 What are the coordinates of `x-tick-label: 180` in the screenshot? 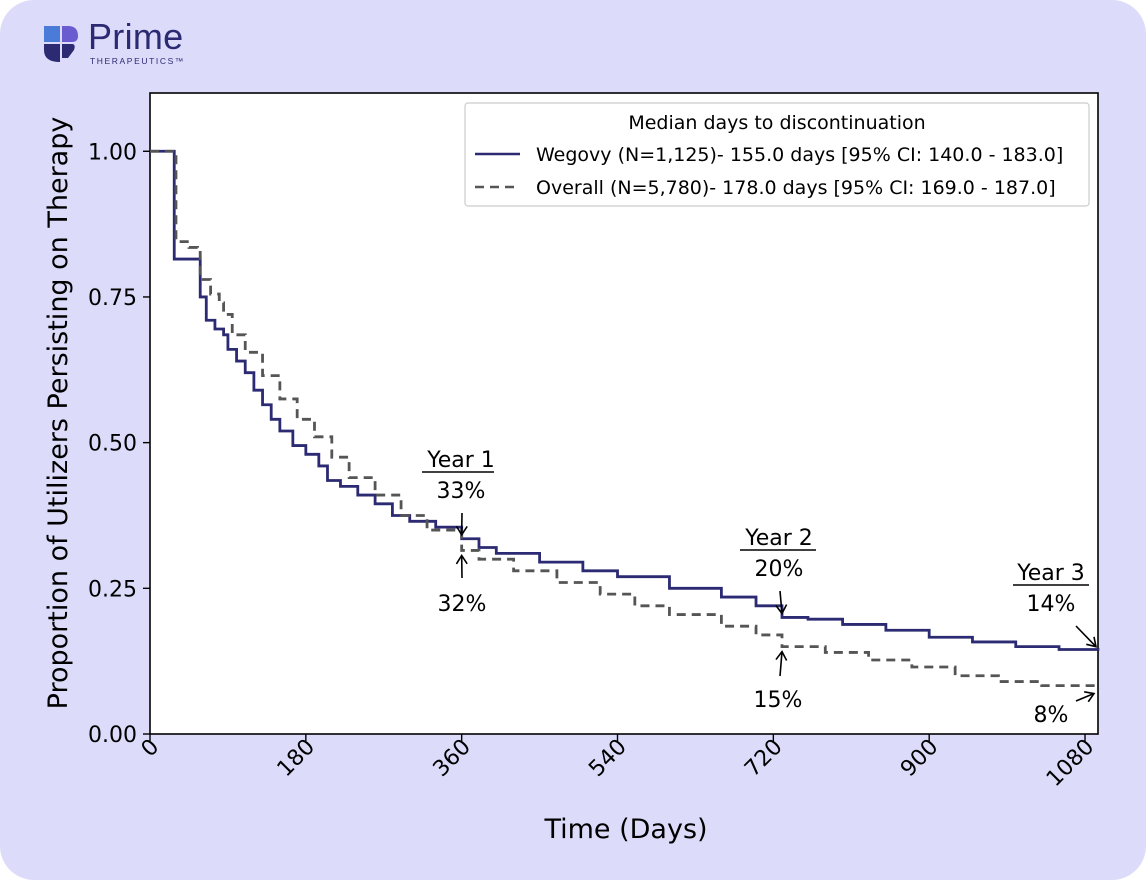 It's located at (296, 758).